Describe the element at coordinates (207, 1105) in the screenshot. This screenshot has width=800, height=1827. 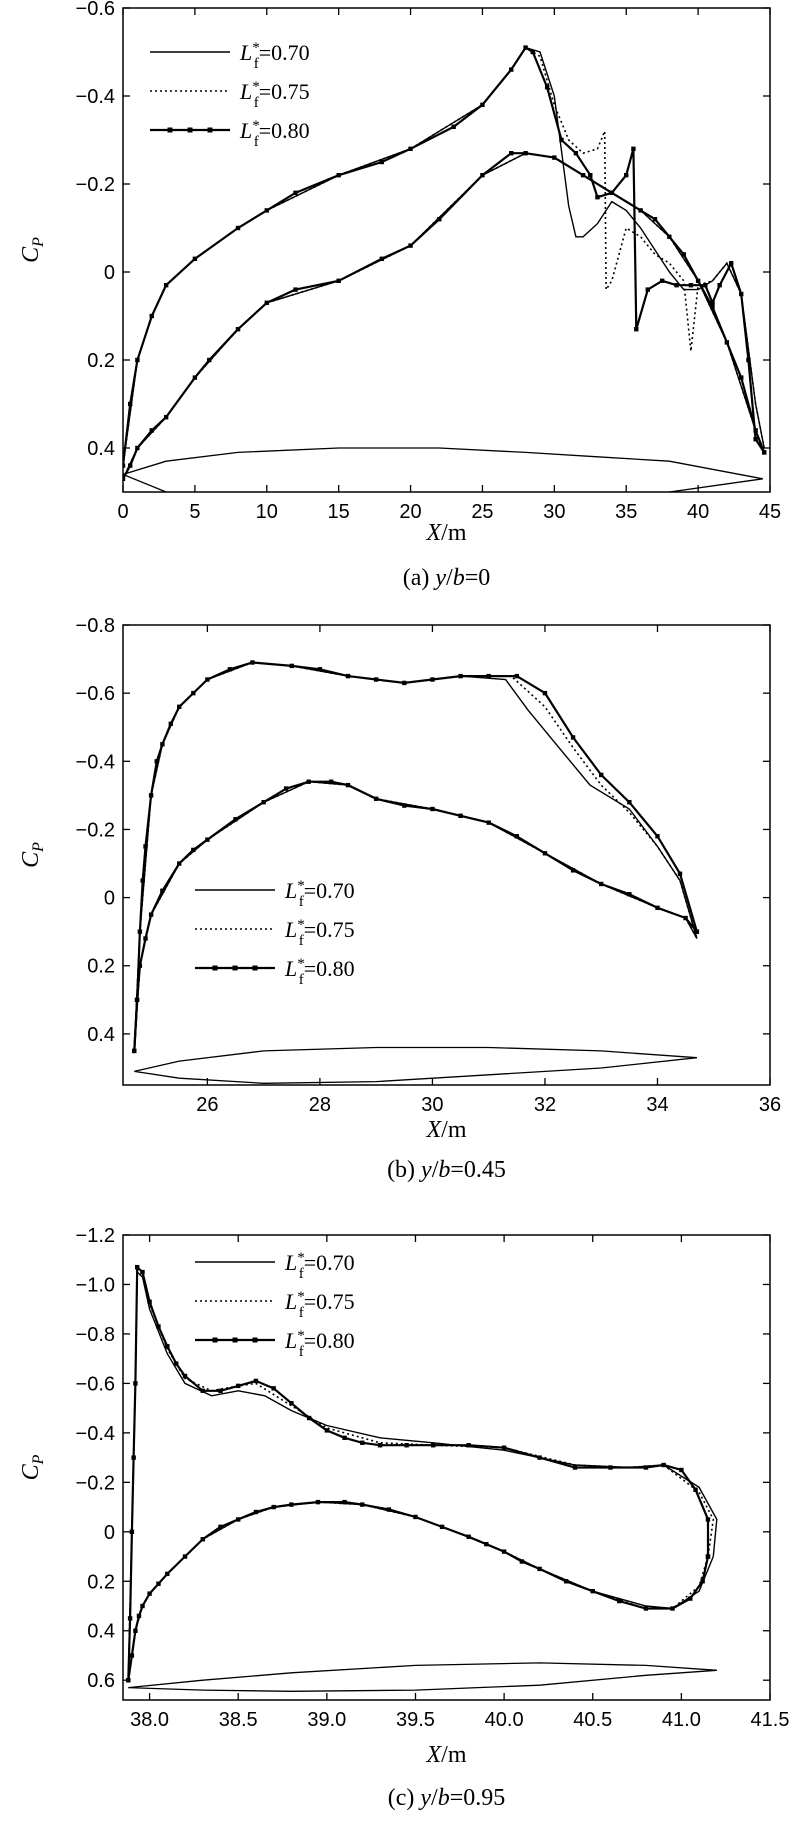
I see `x-tick-label: 26` at that location.